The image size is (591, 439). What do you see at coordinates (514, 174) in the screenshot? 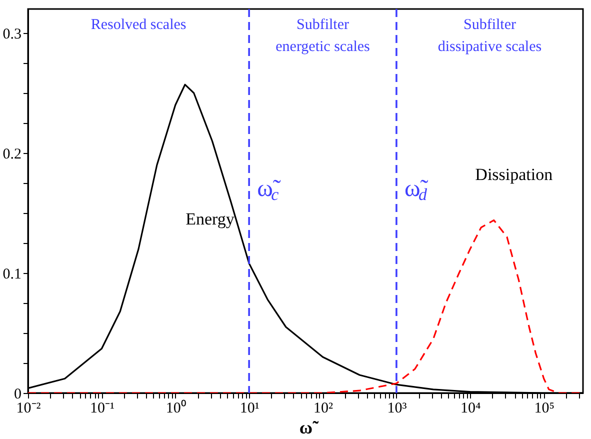
I see `text: Dissipation` at bounding box center [514, 174].